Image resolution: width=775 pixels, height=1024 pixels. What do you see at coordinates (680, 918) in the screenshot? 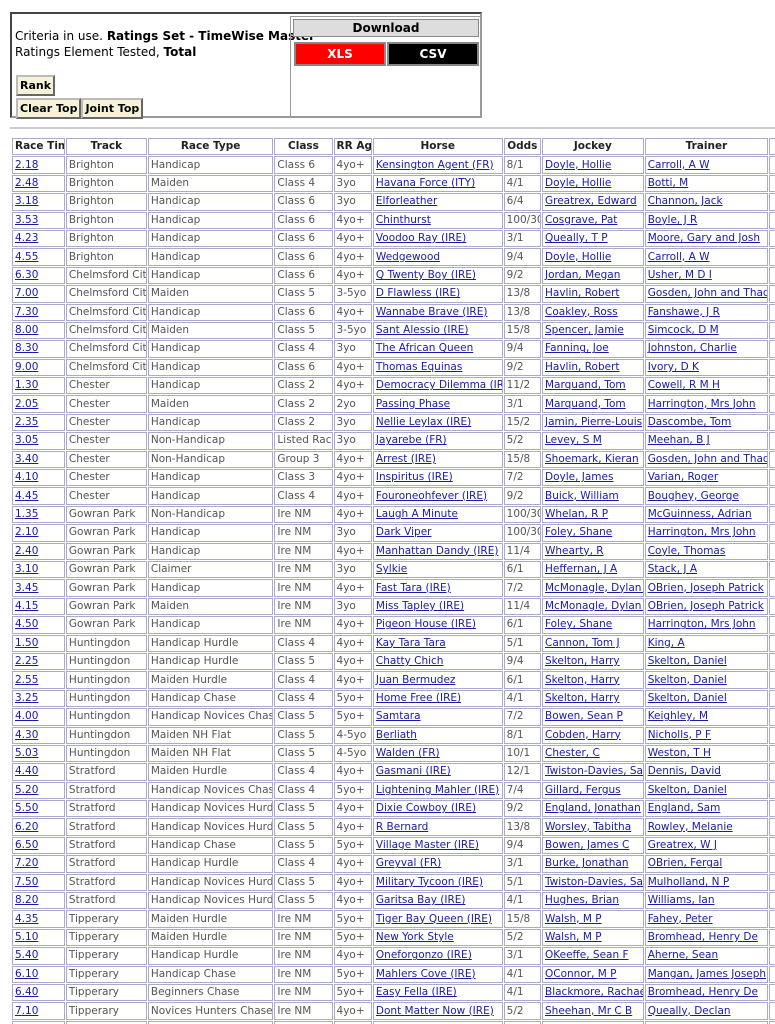
I see `trainer-link: Fahey, Peter` at bounding box center [680, 918].